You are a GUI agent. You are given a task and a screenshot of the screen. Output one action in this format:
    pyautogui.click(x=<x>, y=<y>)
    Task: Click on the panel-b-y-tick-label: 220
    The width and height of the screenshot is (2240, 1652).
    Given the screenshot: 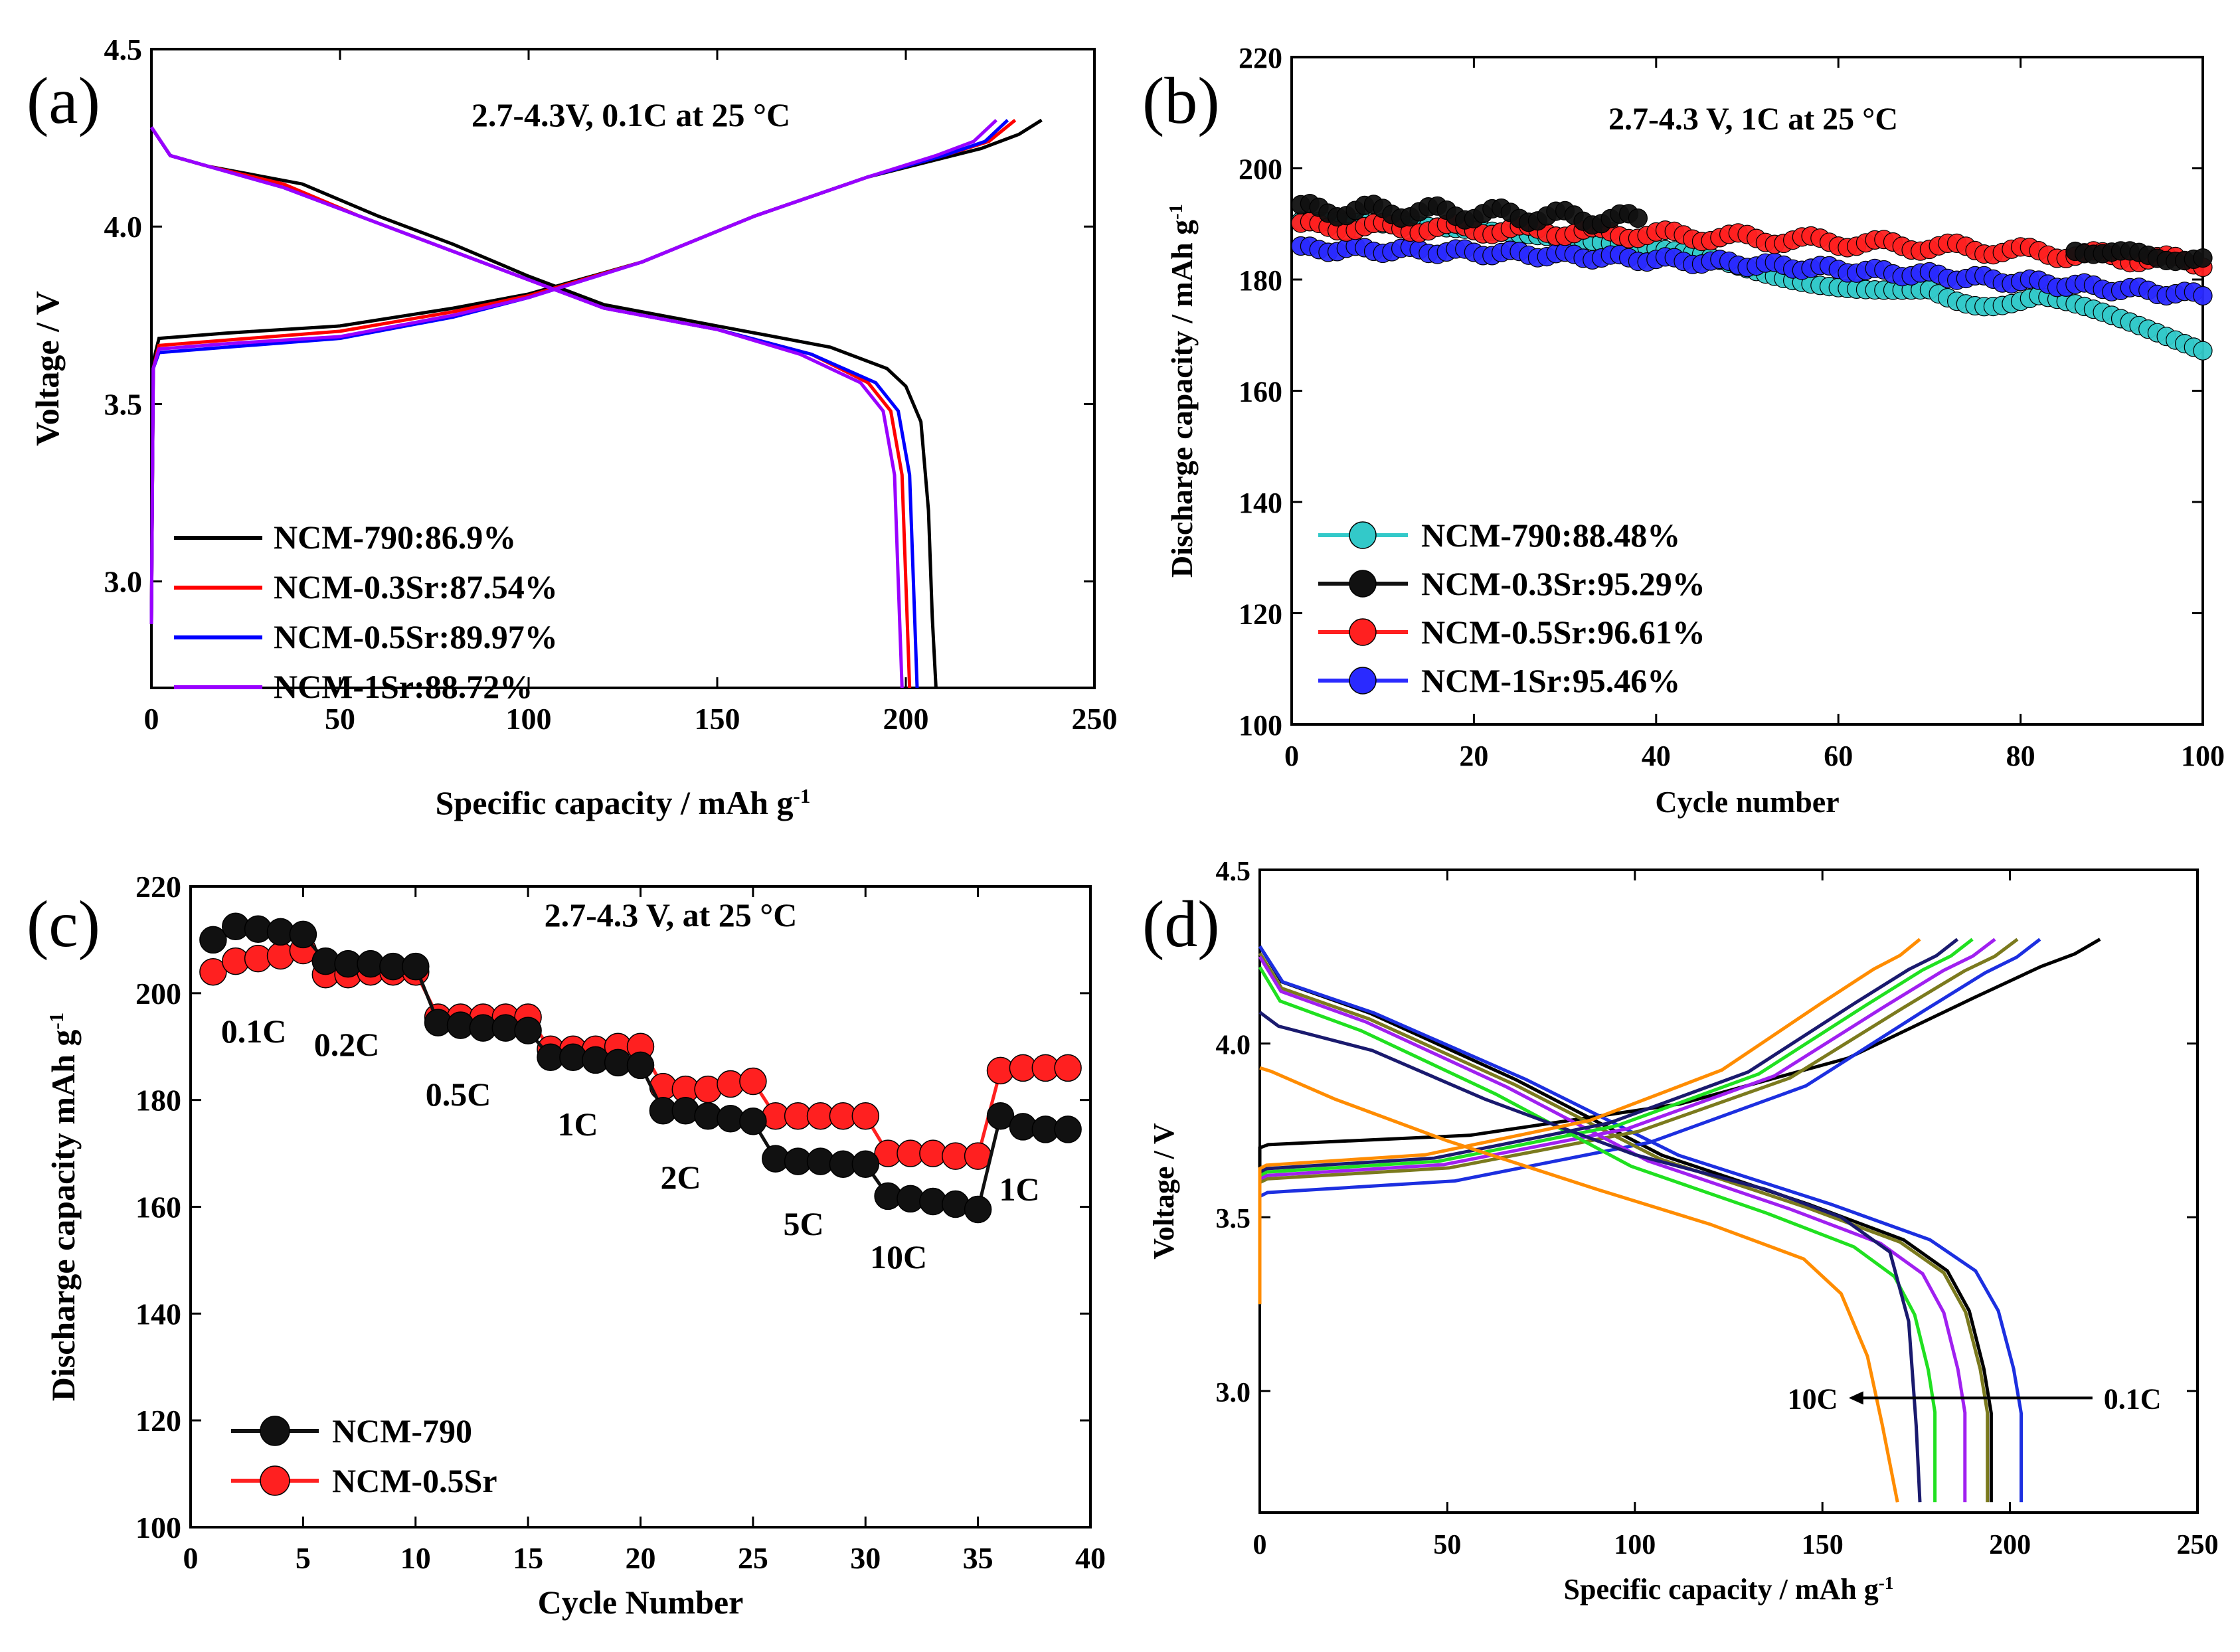 What is the action you would take?
    pyautogui.click(x=1260, y=58)
    